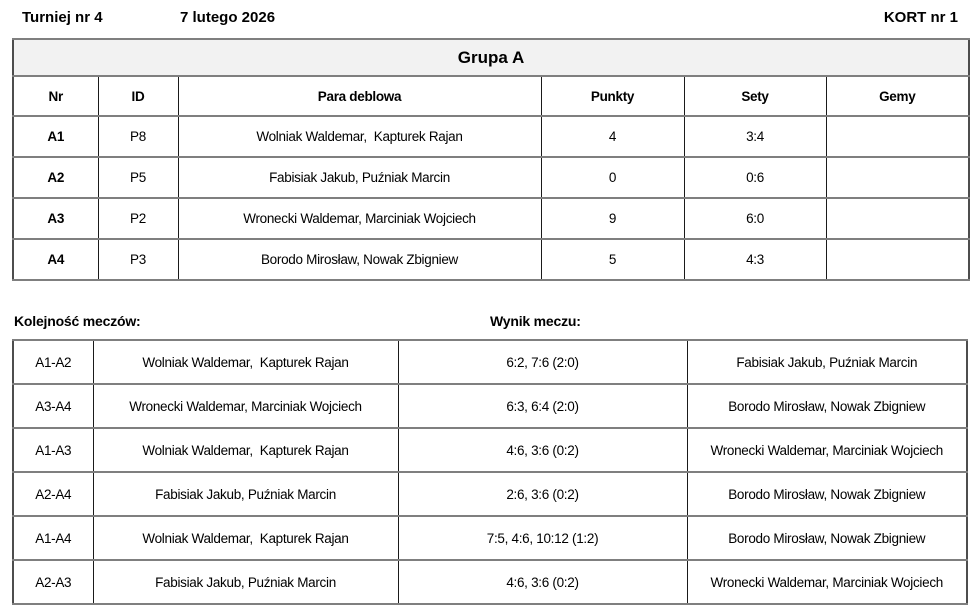 The height and width of the screenshot is (615, 980). What do you see at coordinates (53, 406) in the screenshot?
I see `cell-match-code: A3-A4` at bounding box center [53, 406].